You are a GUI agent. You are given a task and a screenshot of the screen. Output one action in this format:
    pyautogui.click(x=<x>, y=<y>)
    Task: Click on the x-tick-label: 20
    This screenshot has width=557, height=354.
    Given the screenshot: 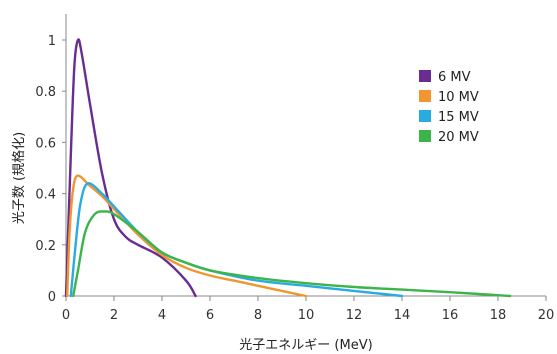 What is the action you would take?
    pyautogui.click(x=546, y=315)
    